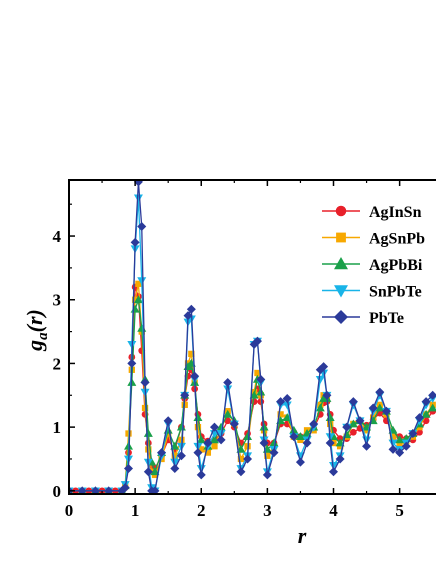 Image resolution: width=436 pixels, height=564 pixels. I want to click on svg-text: ga(r), so click(36, 330).